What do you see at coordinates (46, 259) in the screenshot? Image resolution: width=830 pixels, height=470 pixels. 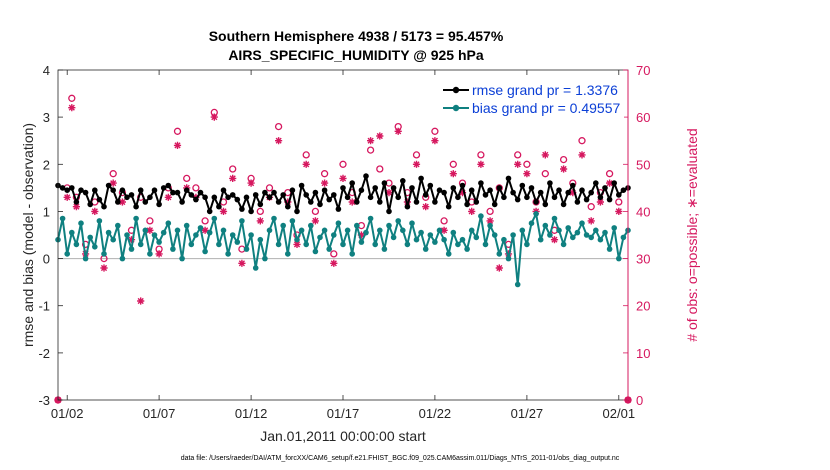 I see `y-tick-label: 0` at bounding box center [46, 259].